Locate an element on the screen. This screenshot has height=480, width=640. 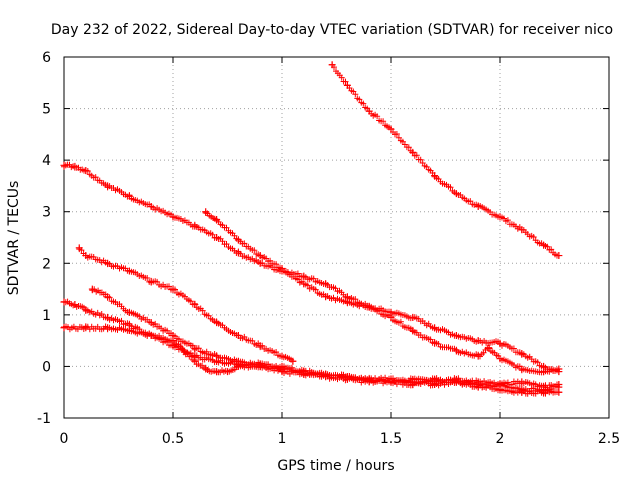
y-tick-label: 4 is located at coordinates (46, 161).